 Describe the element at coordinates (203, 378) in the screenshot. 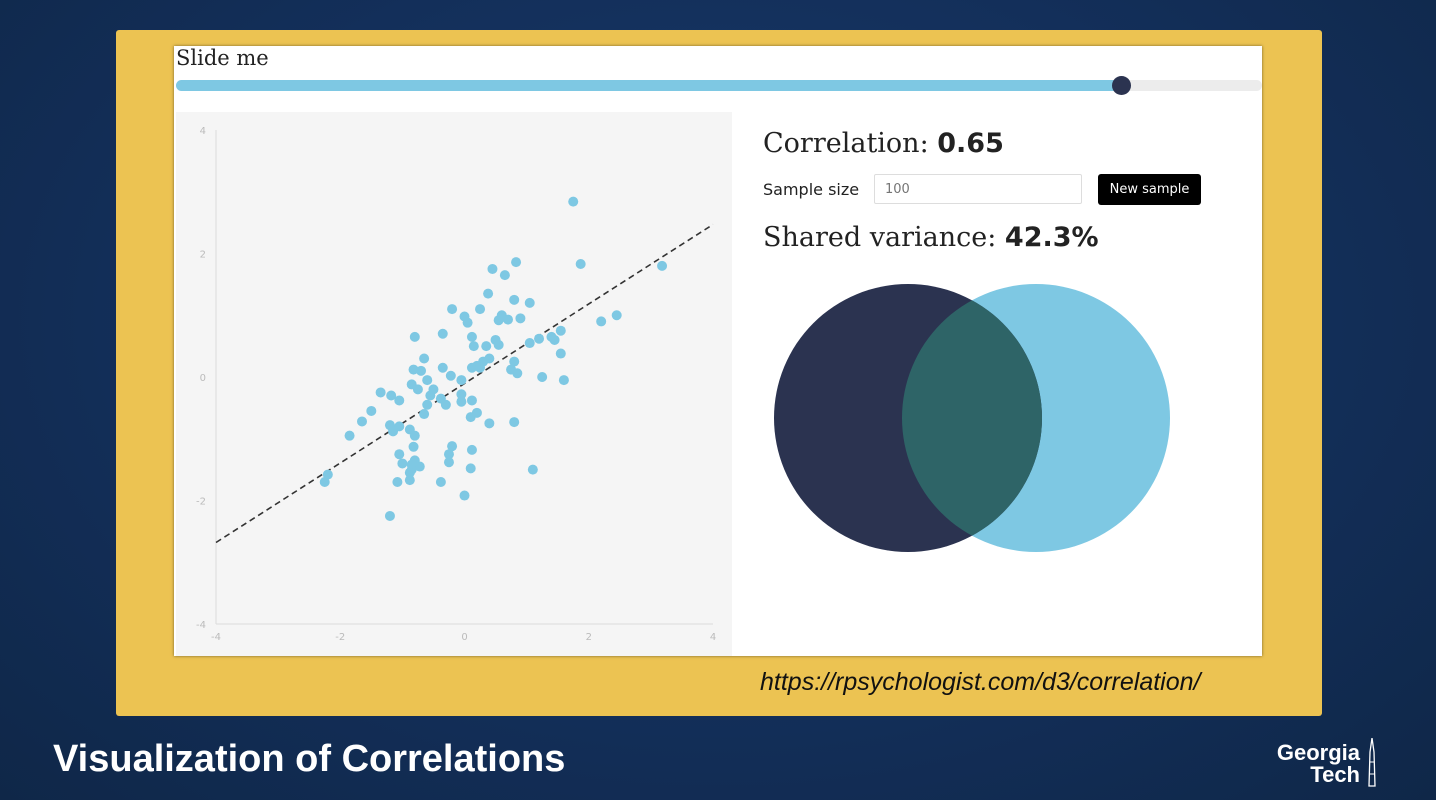

I see `y-tick-label: 0` at that location.